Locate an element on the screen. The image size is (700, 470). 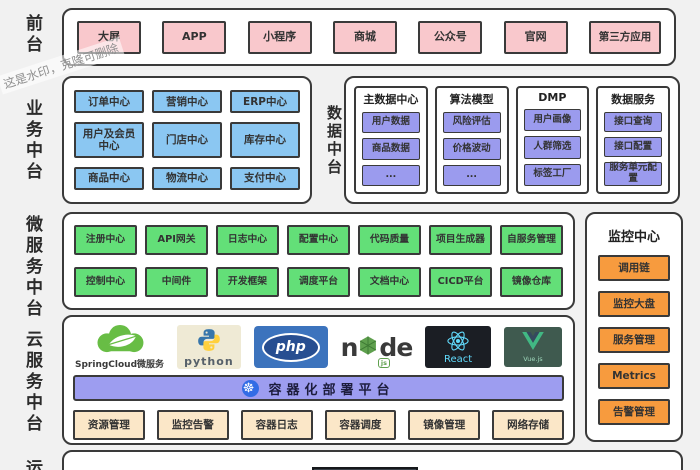
front-item: 公众号 is located at coordinates (450, 37).